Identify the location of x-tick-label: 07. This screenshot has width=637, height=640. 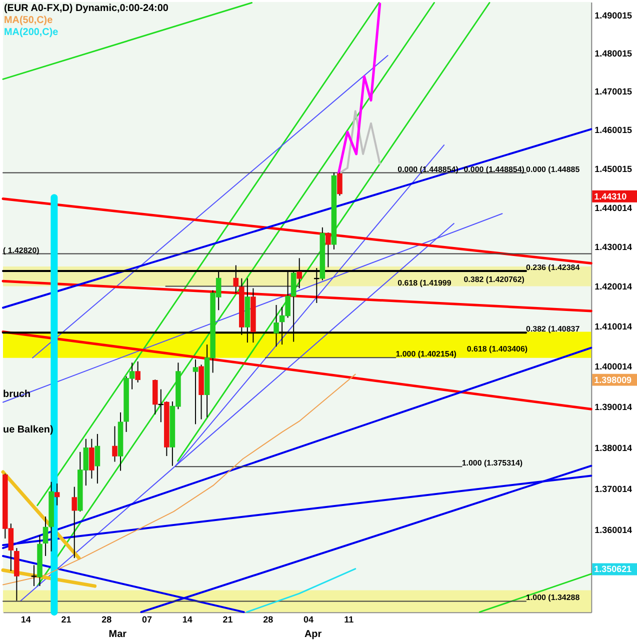
(147, 619).